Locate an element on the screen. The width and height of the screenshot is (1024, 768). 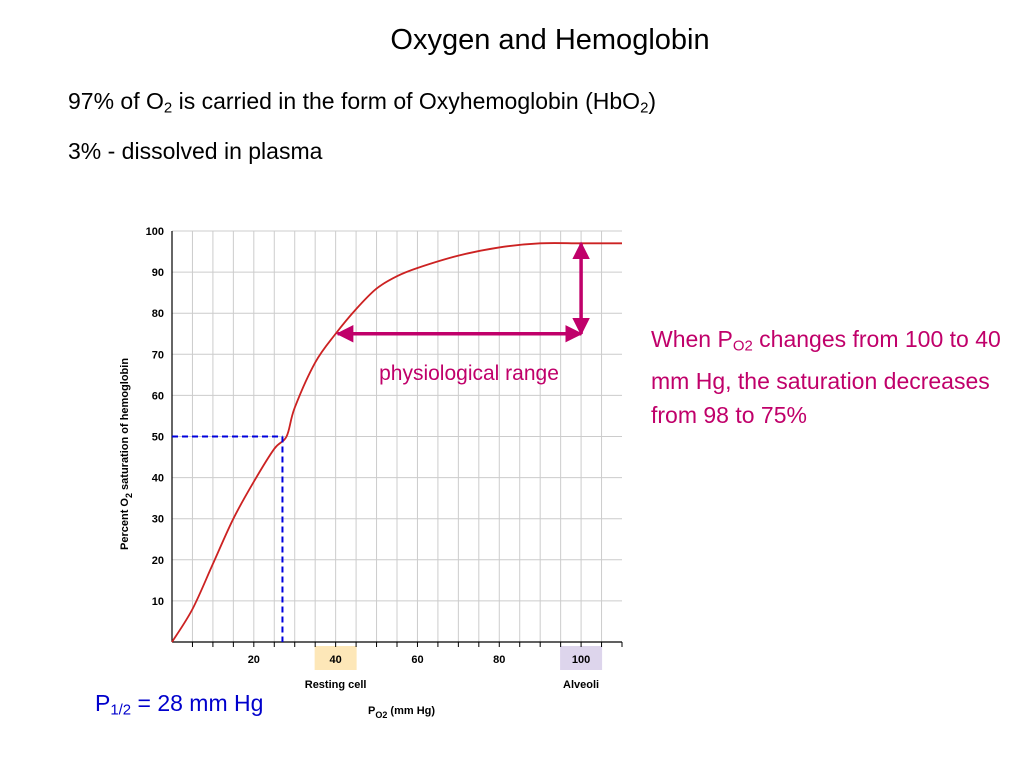
x-tick-label: 80 is located at coordinates (499, 660).